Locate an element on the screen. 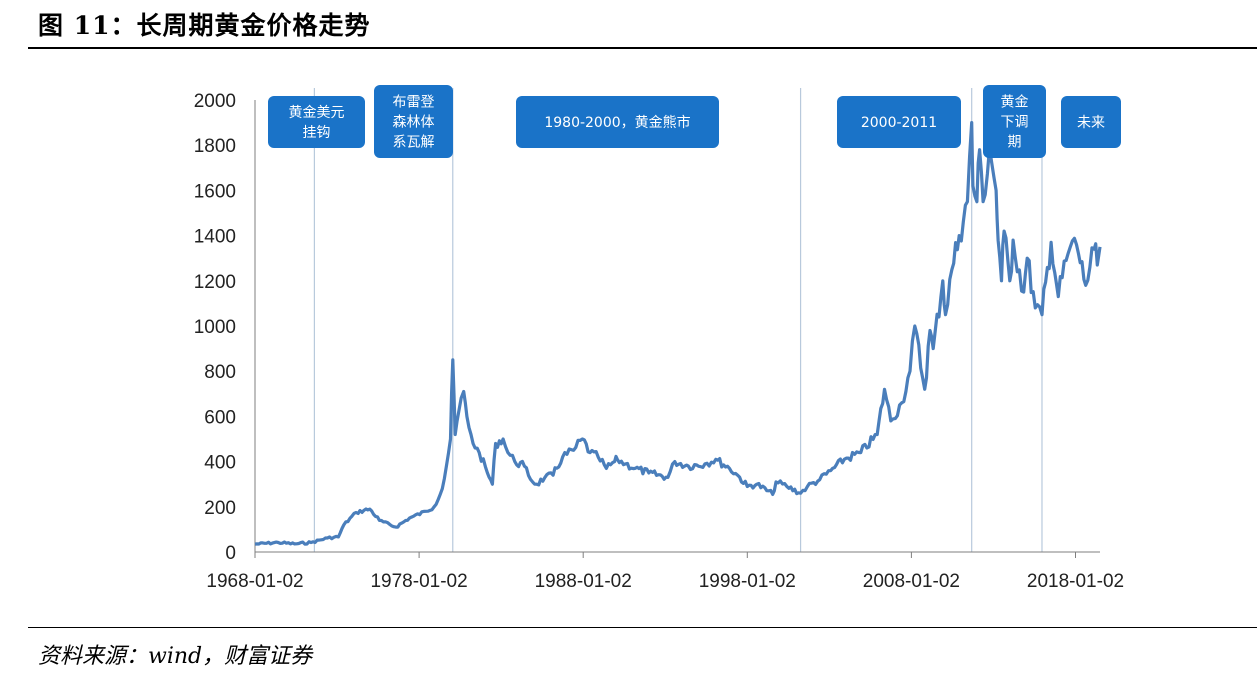 Image resolution: width=1257 pixels, height=673 pixels. y-tick-label: 0 is located at coordinates (230, 553).